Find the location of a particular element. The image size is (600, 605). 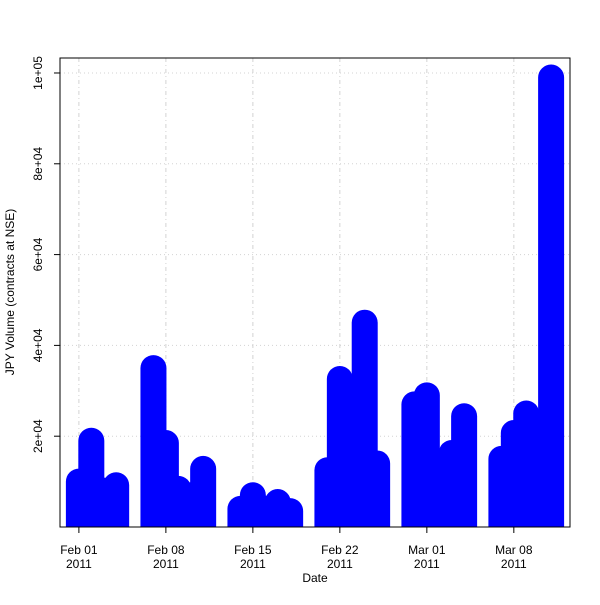

y-tick-label: 2e+04 is located at coordinates (38, 436).